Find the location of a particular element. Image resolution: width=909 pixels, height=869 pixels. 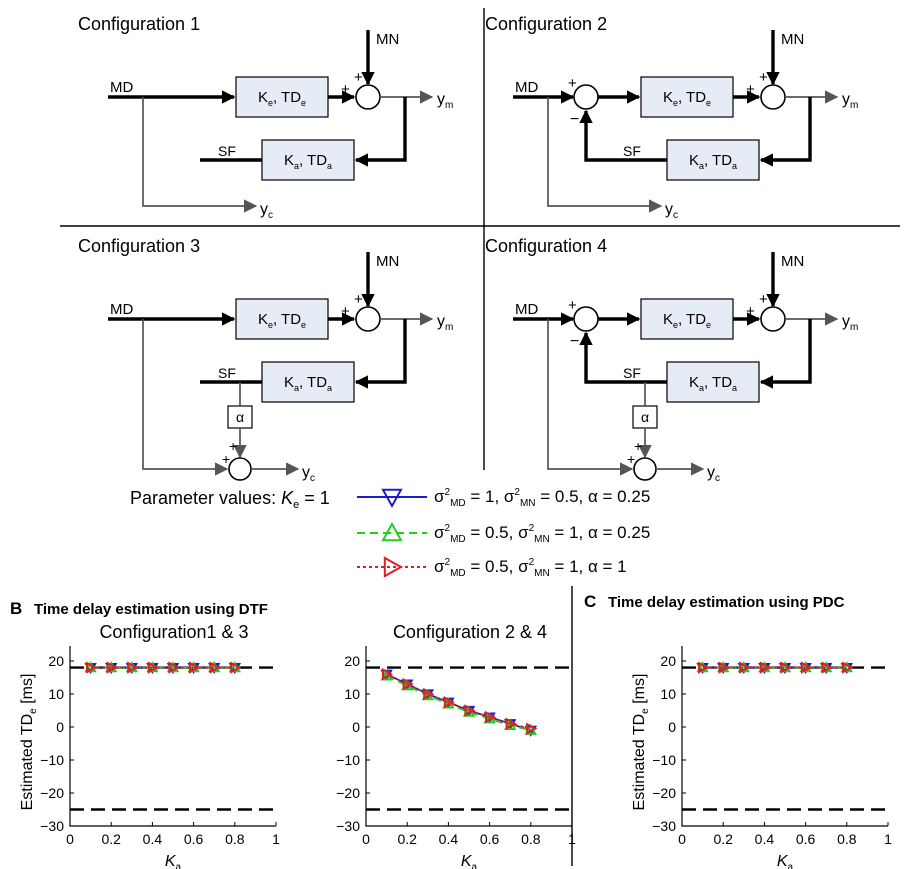

configuration-title: Configuration 3 is located at coordinates (139, 246).